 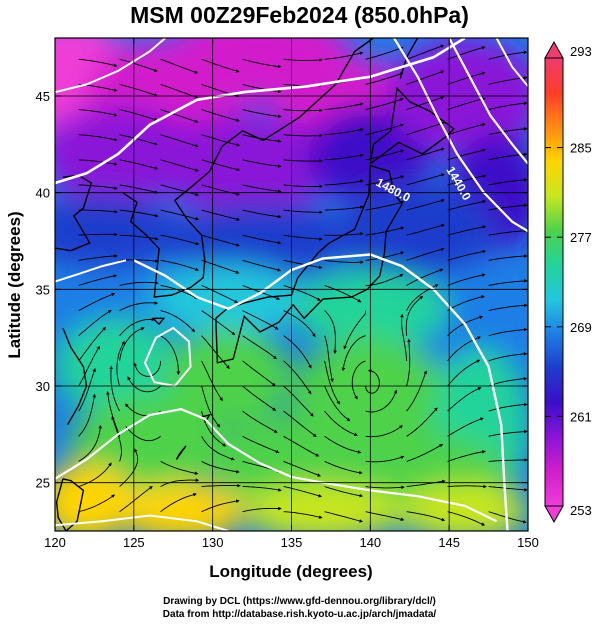 What do you see at coordinates (290, 571) in the screenshot?
I see `x-axis-label: Longitude (degrees)` at bounding box center [290, 571].